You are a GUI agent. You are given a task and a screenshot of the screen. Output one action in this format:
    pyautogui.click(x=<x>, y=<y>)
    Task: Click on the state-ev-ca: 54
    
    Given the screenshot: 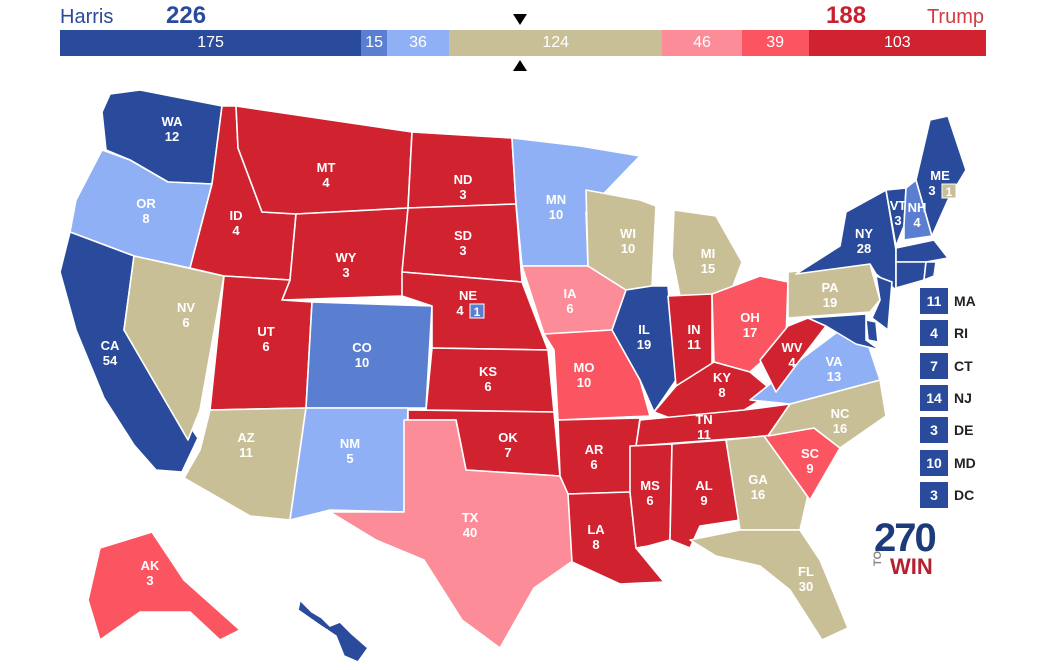 What is the action you would take?
    pyautogui.click(x=110, y=360)
    